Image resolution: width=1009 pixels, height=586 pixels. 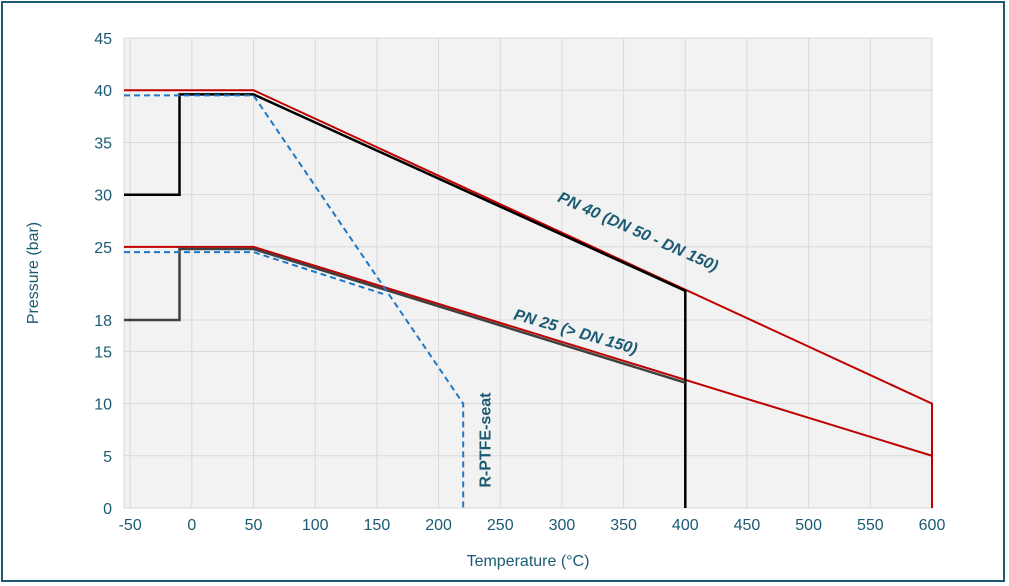 I want to click on x-tick-label: -50, so click(x=130, y=525).